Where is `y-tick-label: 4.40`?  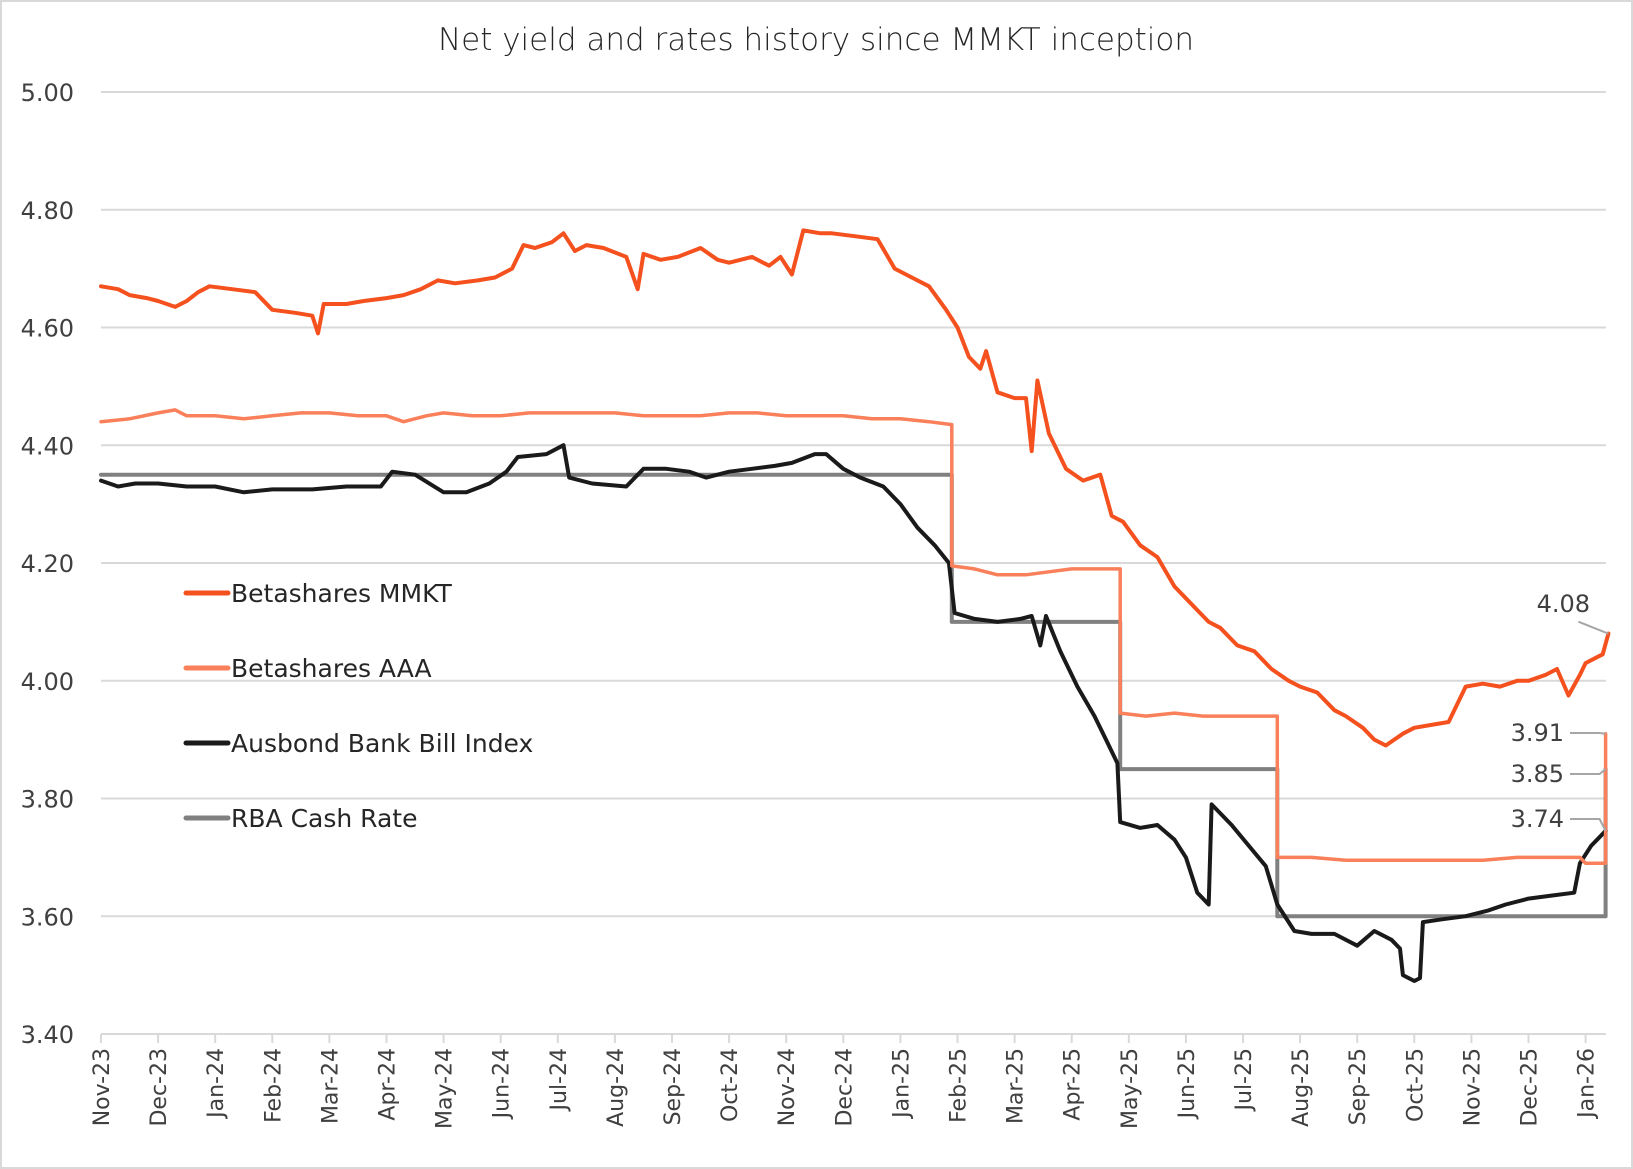
y-tick-label: 4.40 is located at coordinates (47, 446).